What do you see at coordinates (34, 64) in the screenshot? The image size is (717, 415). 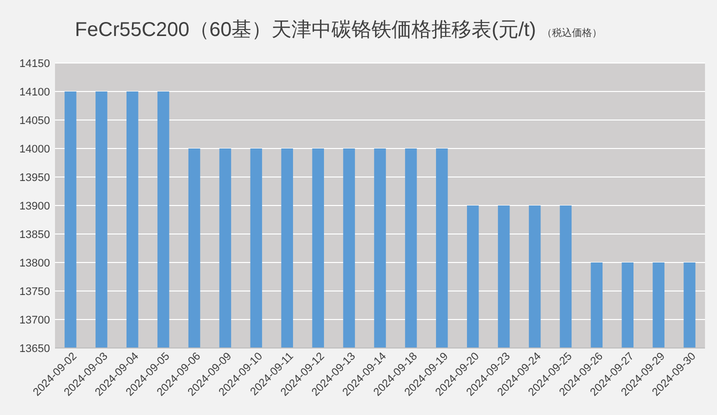 I see `y-tick-label: 14150` at bounding box center [34, 64].